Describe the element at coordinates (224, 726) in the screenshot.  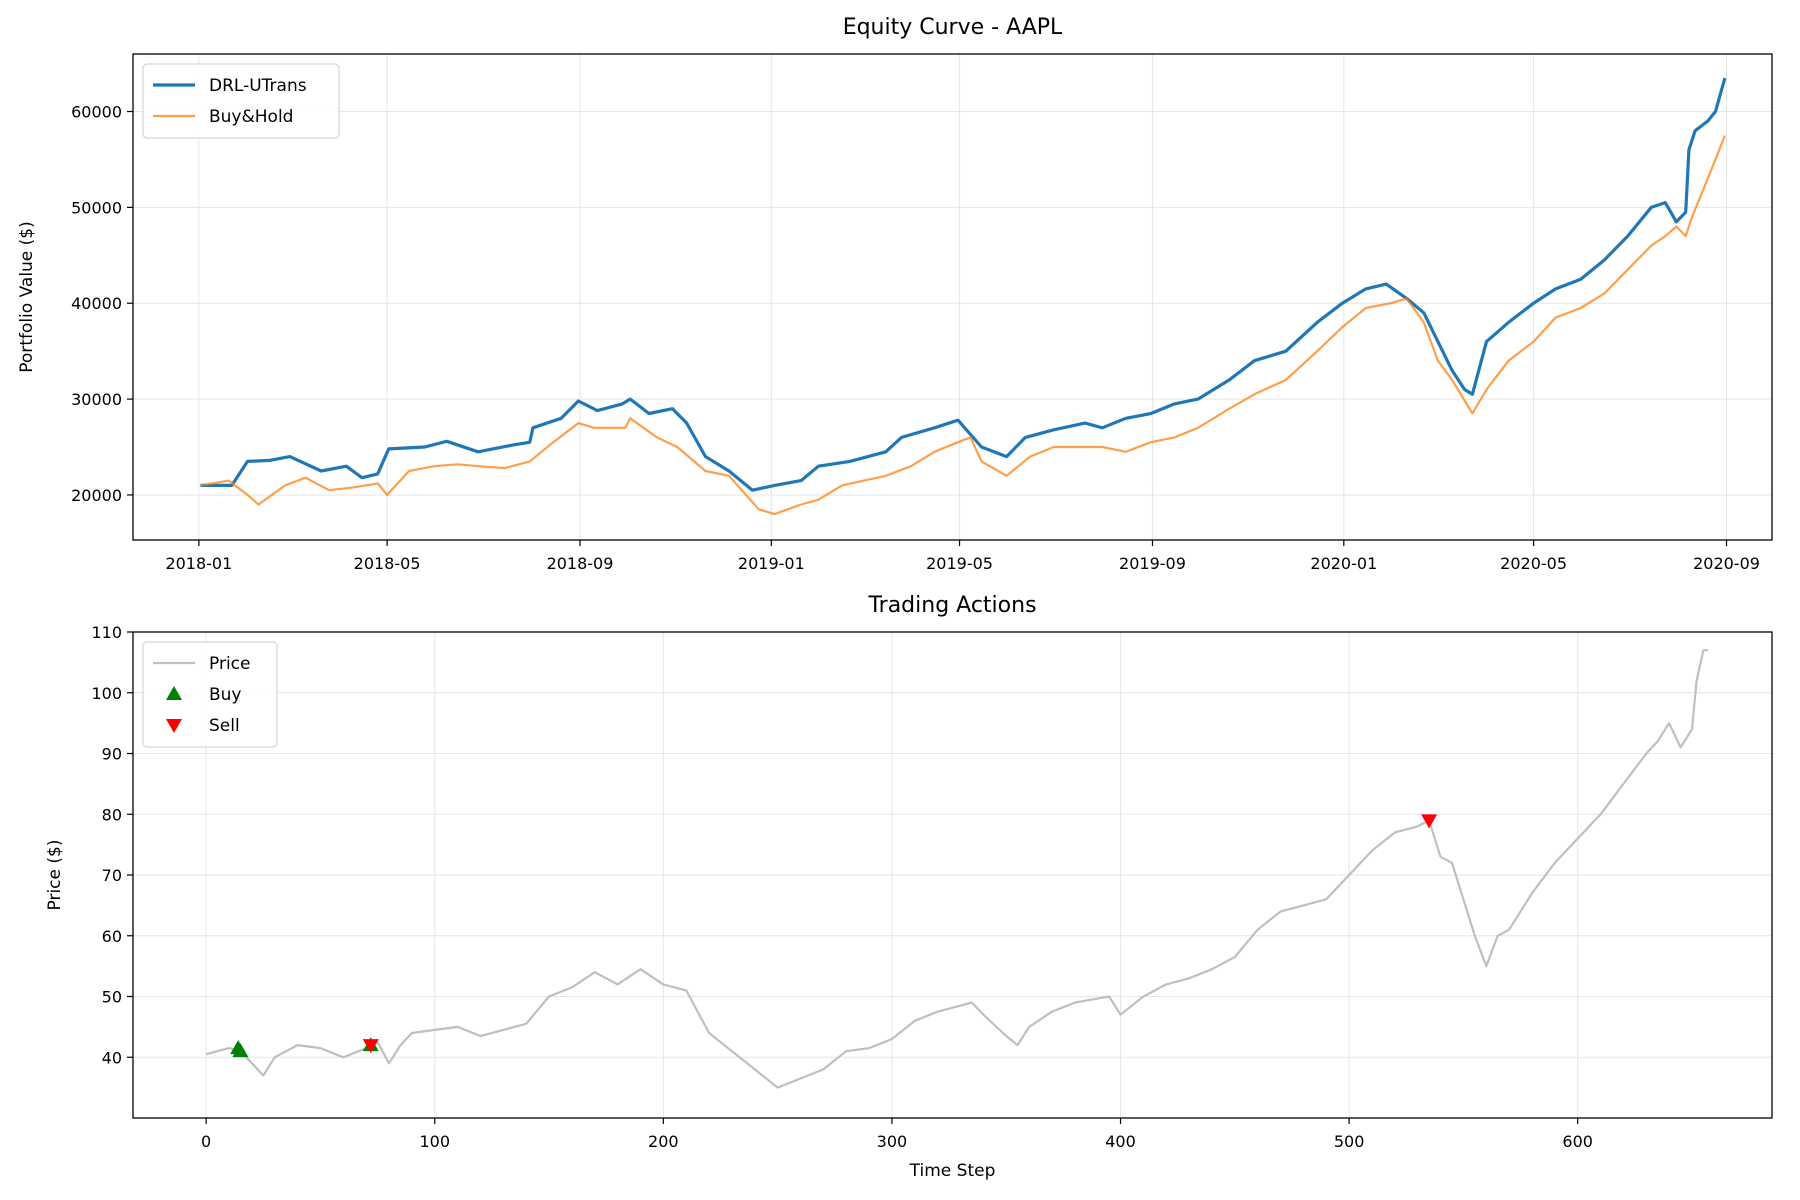
I see `legend-label: Sell` at that location.